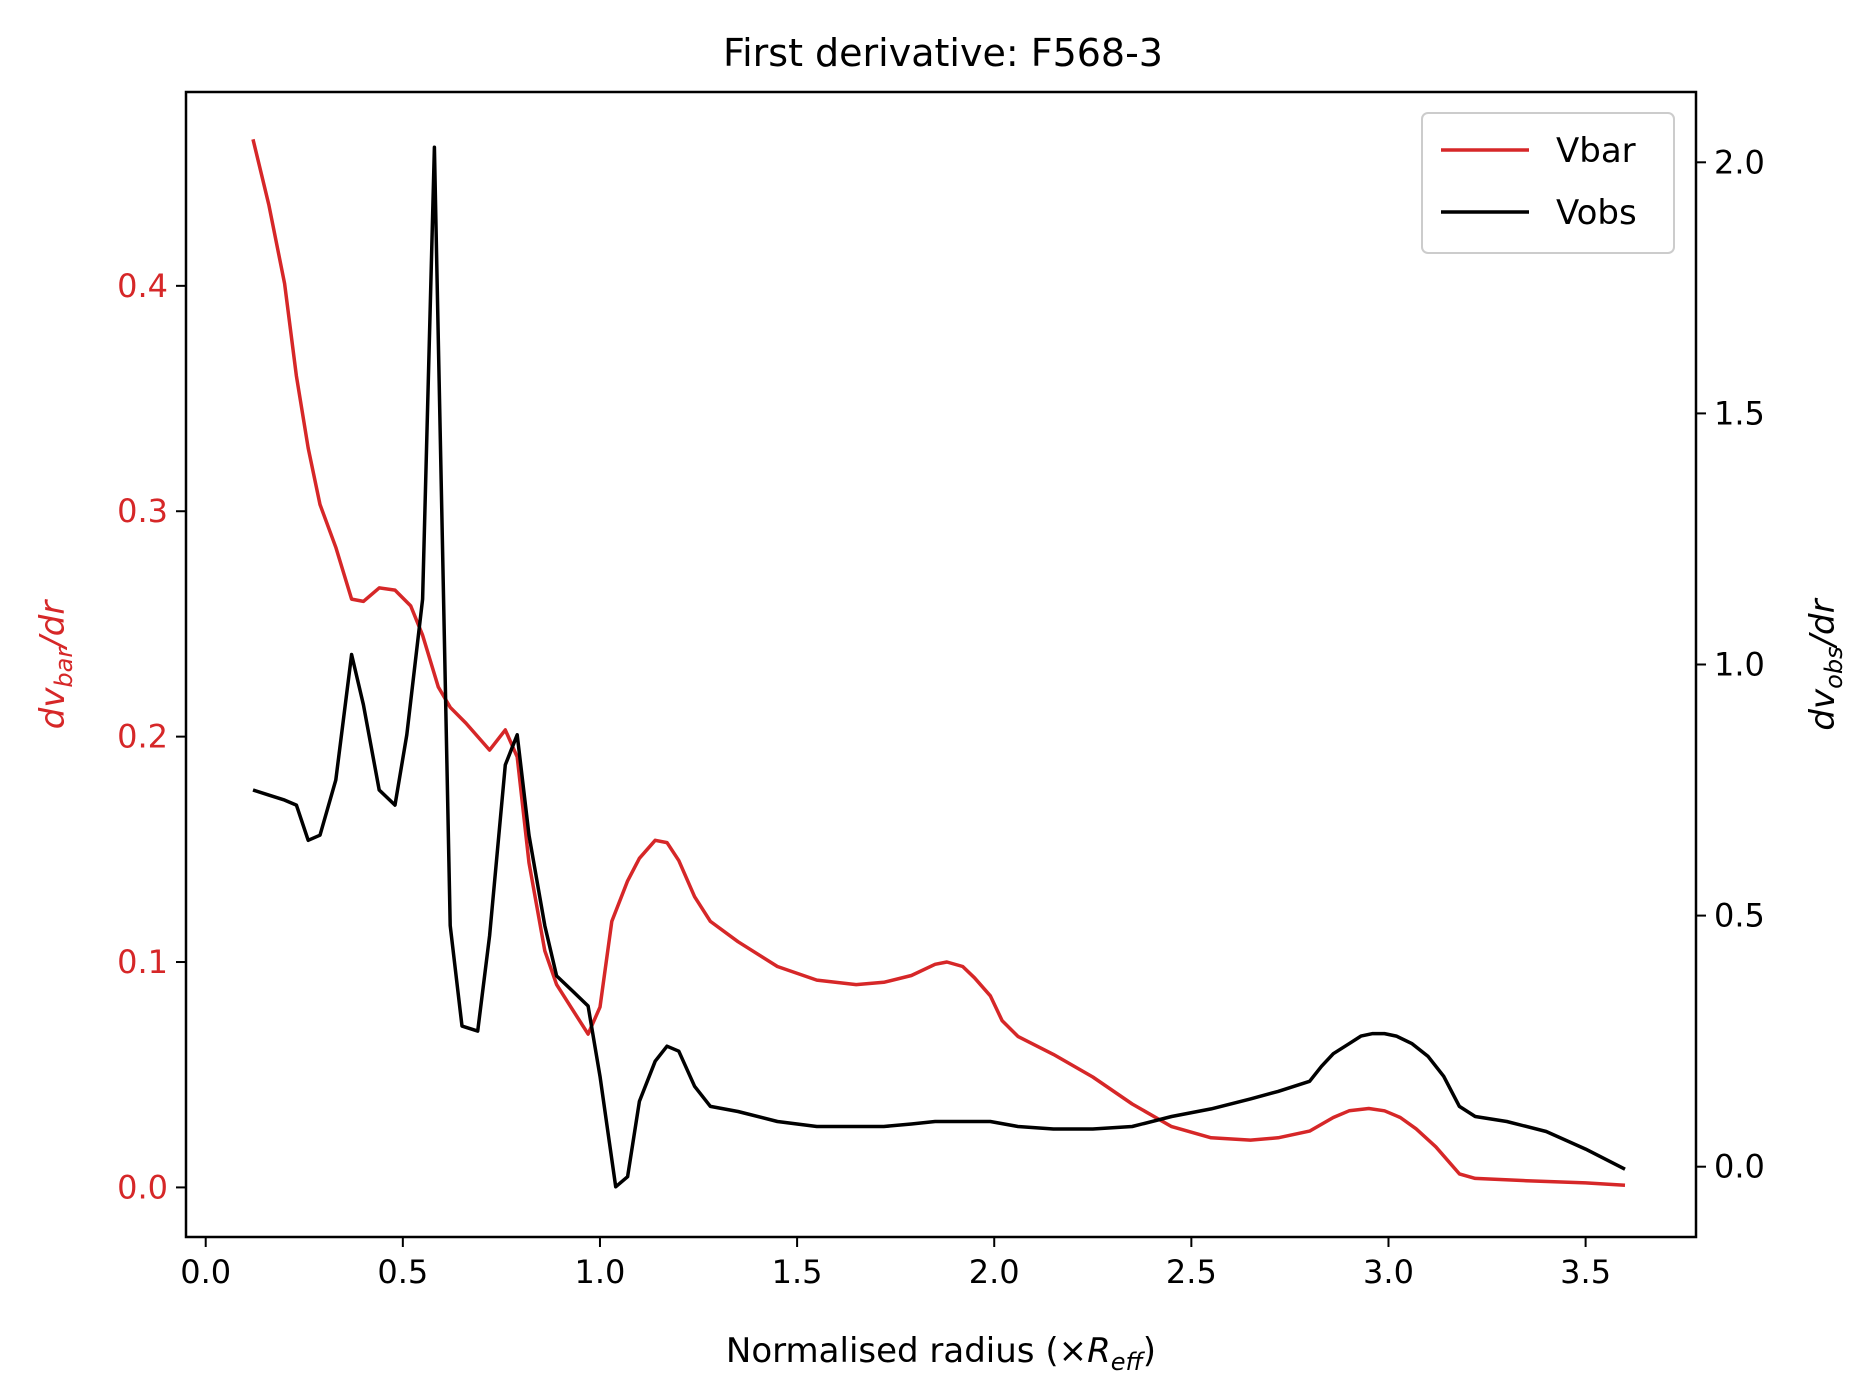 The image size is (1872, 1397). What do you see at coordinates (1739, 916) in the screenshot?
I see `right-y-tick-label: 0.5` at bounding box center [1739, 916].